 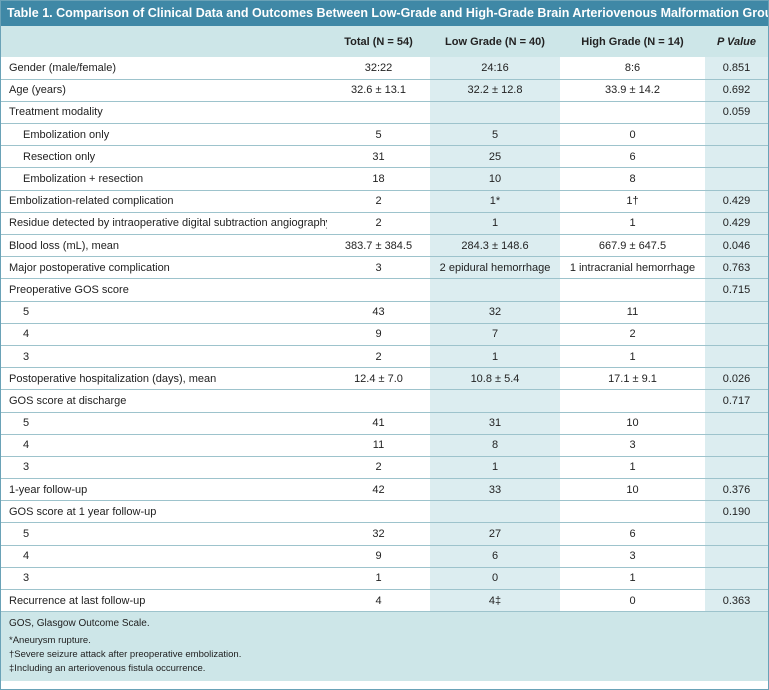 I want to click on table-row: 1-year follow-up 42 33 10 0.376, so click(x=384, y=490).